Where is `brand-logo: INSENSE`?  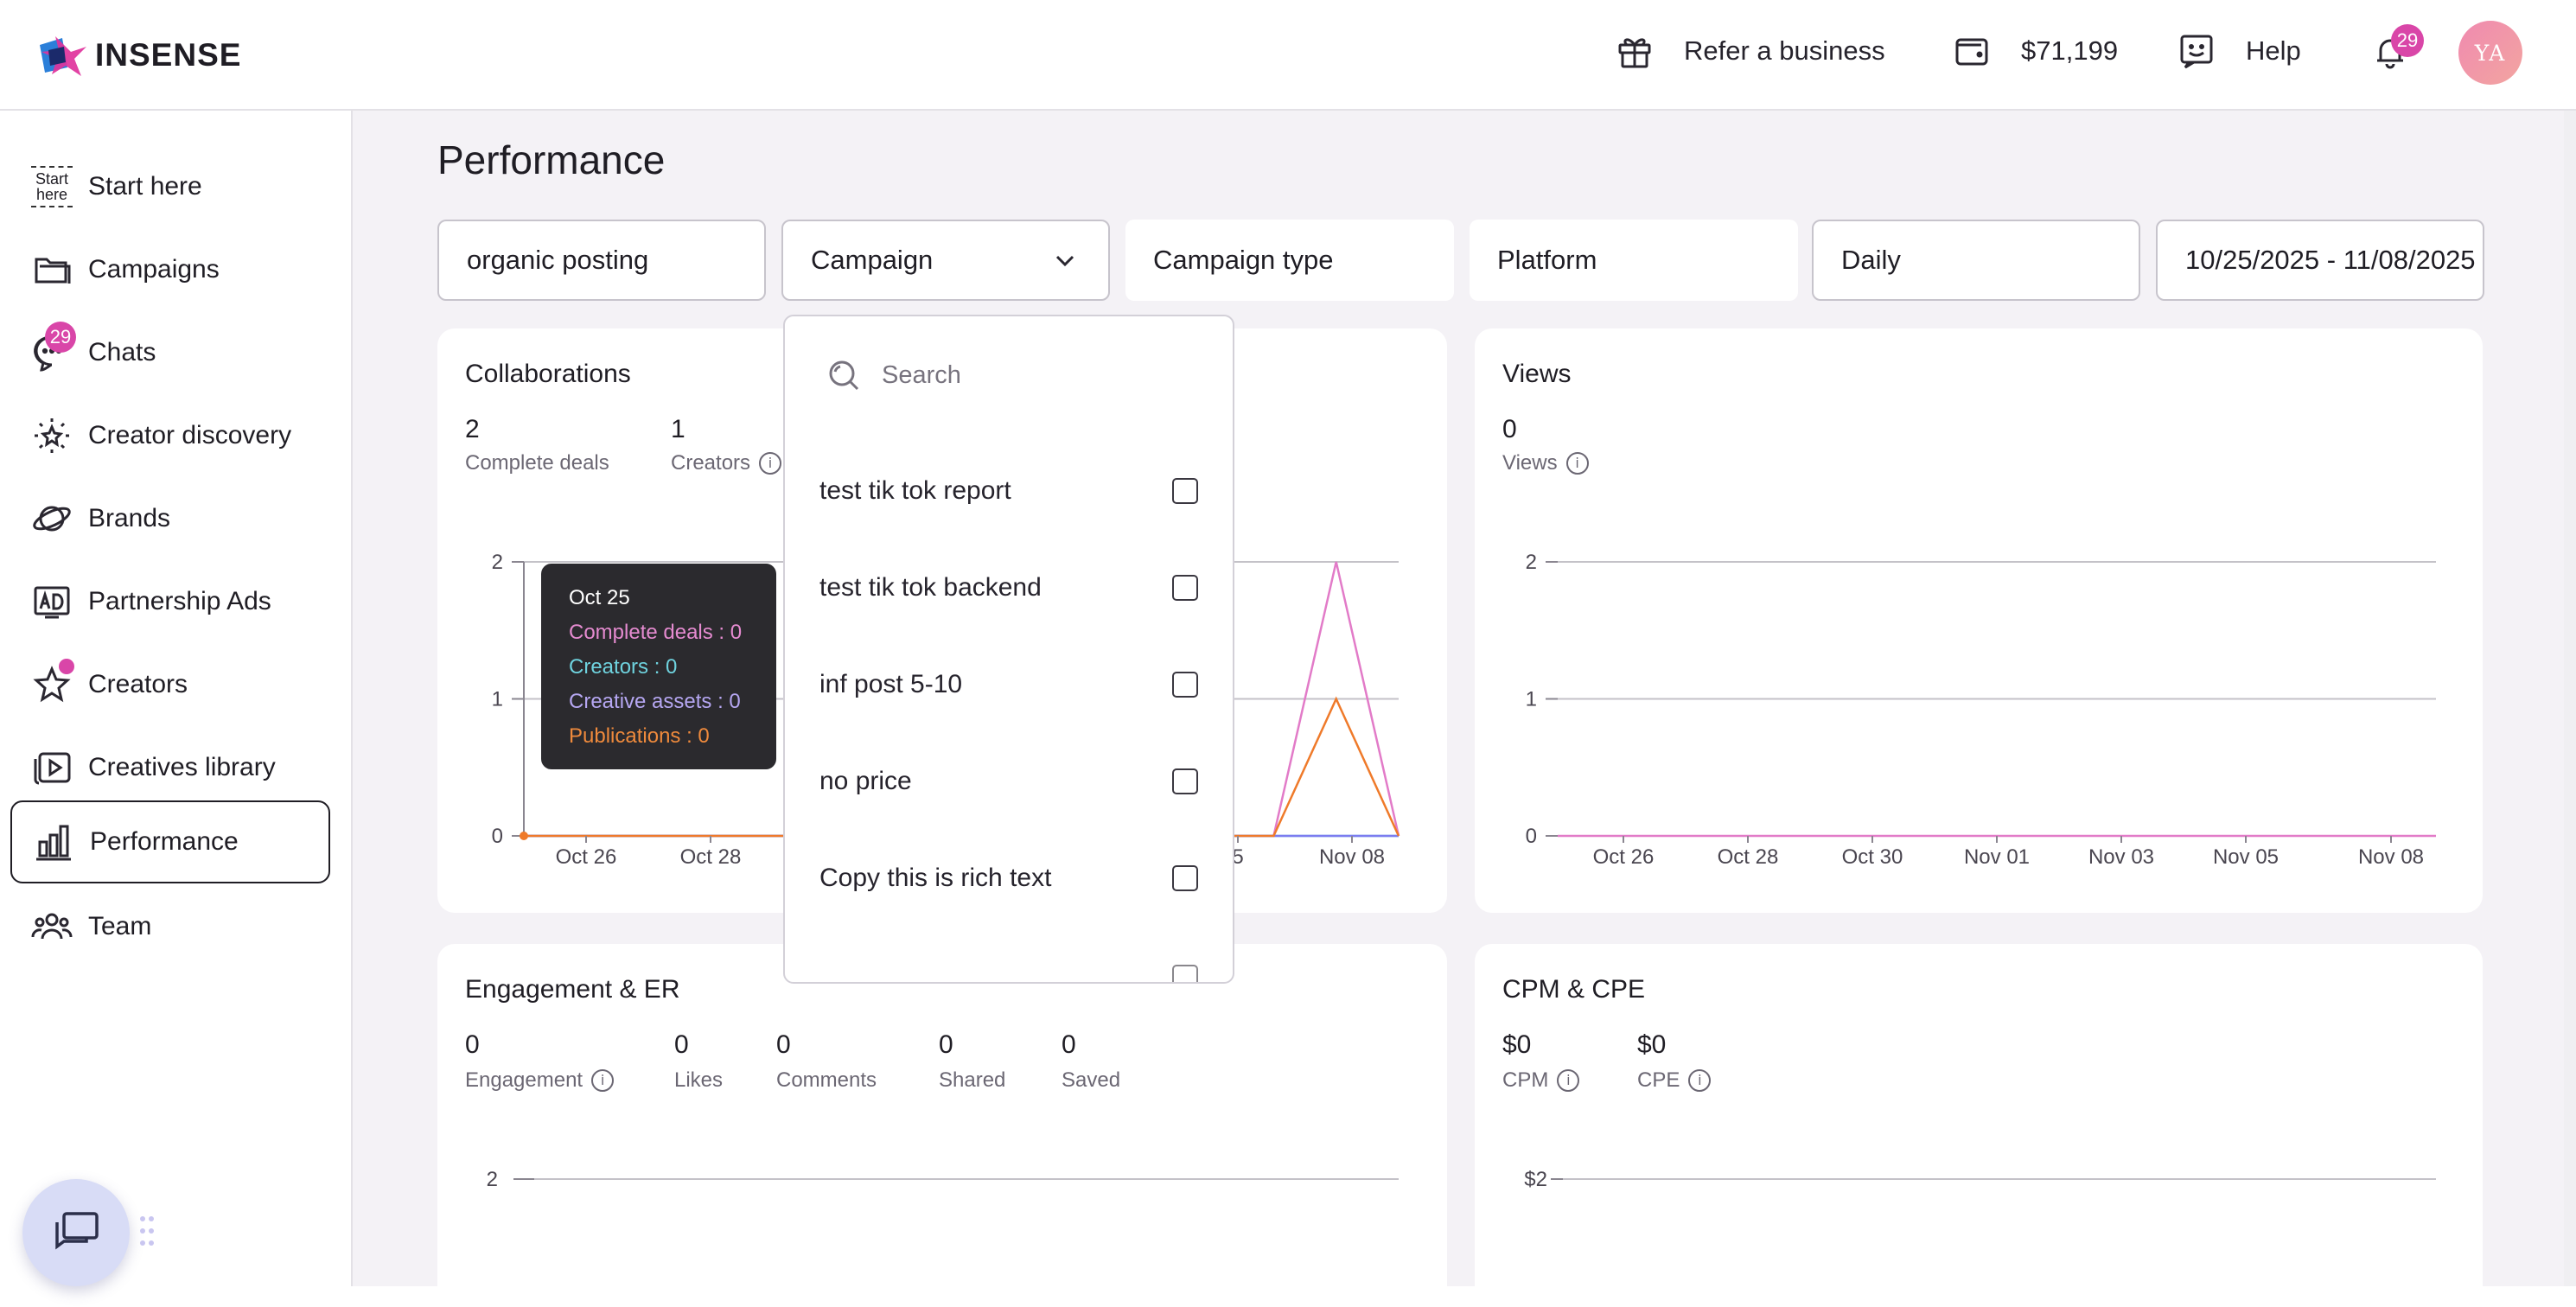
brand-logo: INSENSE is located at coordinates (138, 55).